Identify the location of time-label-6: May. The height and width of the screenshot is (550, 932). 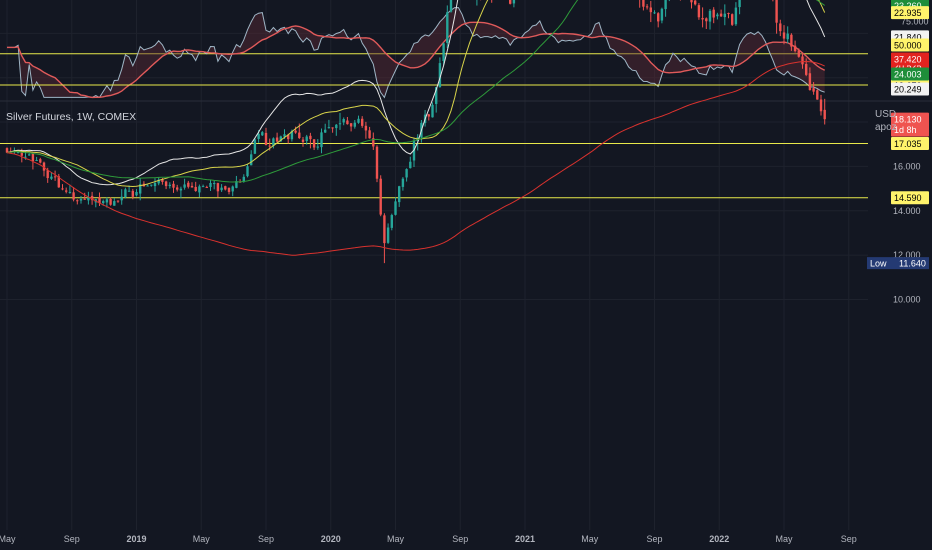
(396, 539).